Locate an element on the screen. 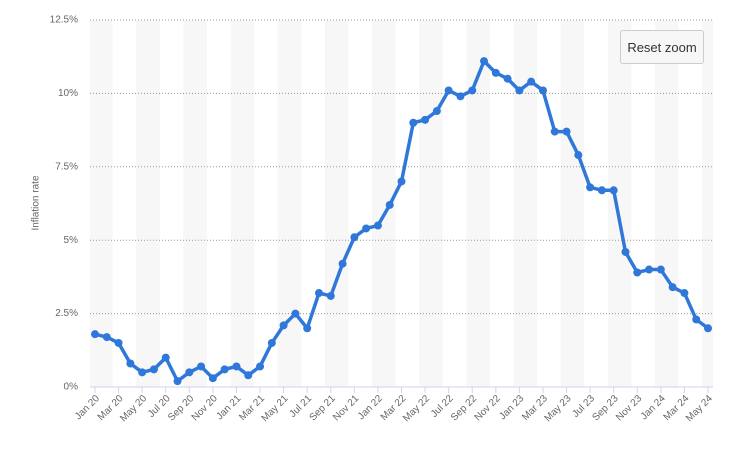 This screenshot has width=729, height=453. x-tick-label: May 21 is located at coordinates (275, 408).